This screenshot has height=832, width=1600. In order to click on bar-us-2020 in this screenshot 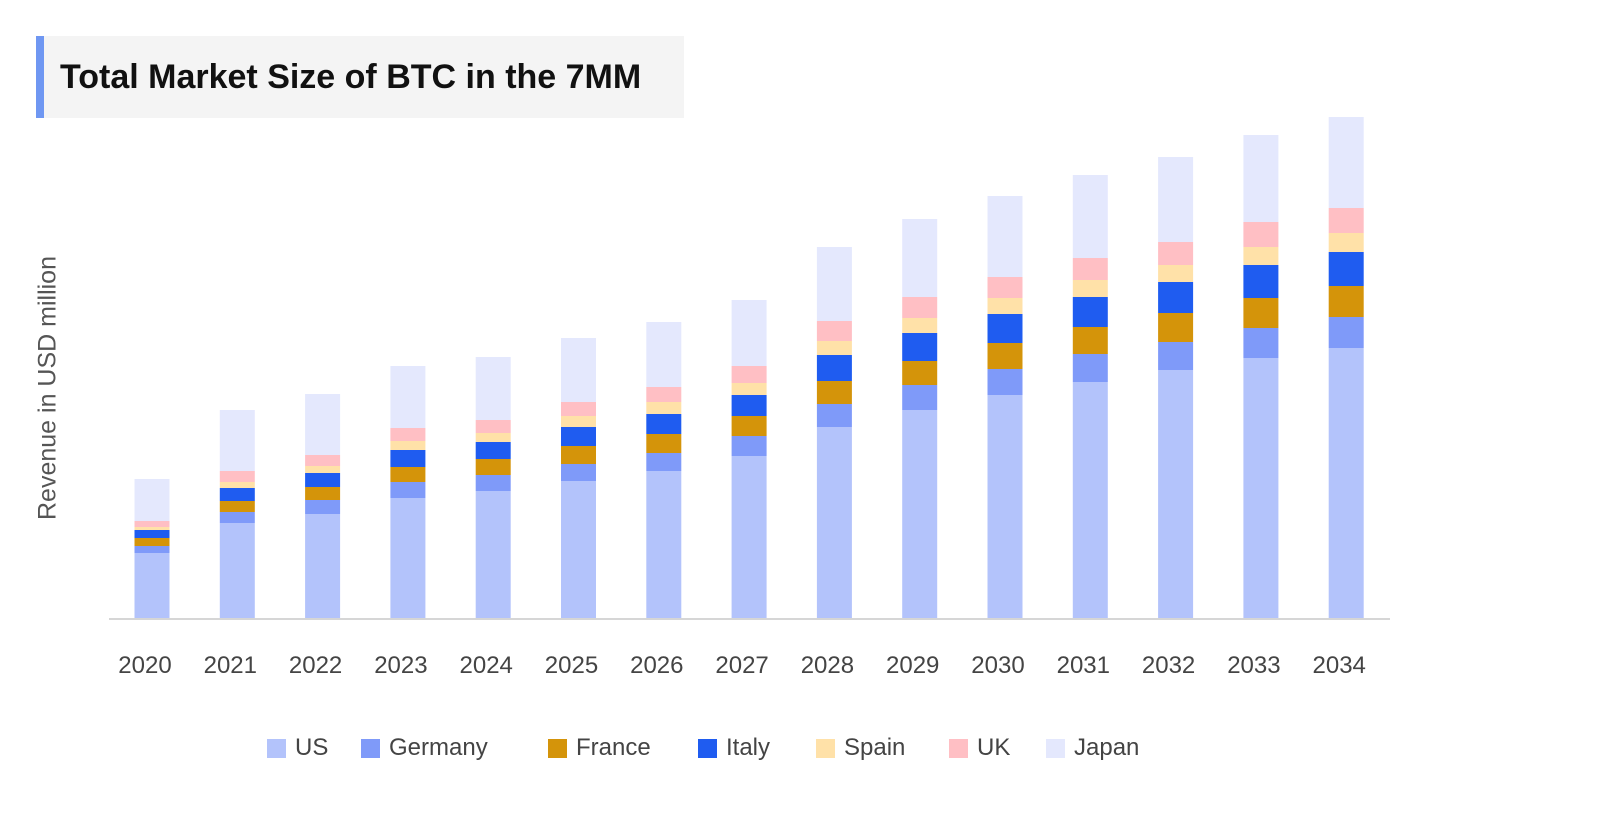, I will do `click(152, 586)`.